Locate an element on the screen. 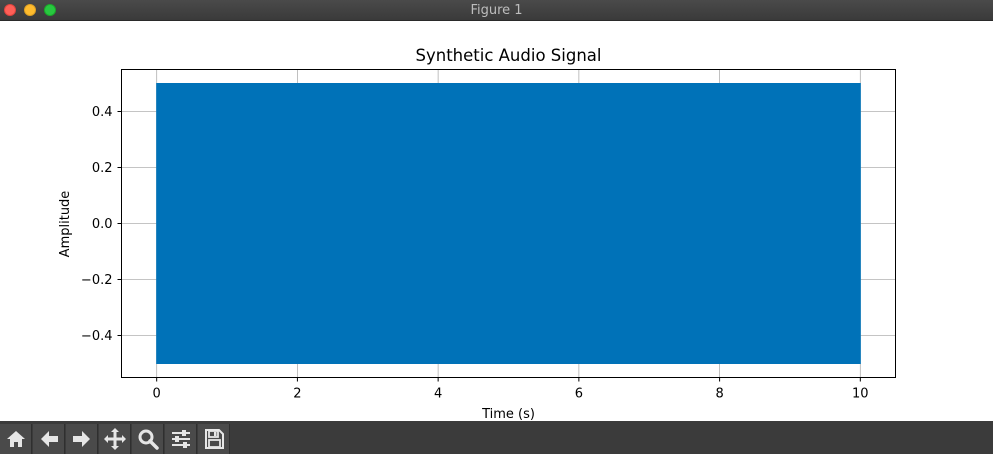  home-icon is located at coordinates (15, 439).